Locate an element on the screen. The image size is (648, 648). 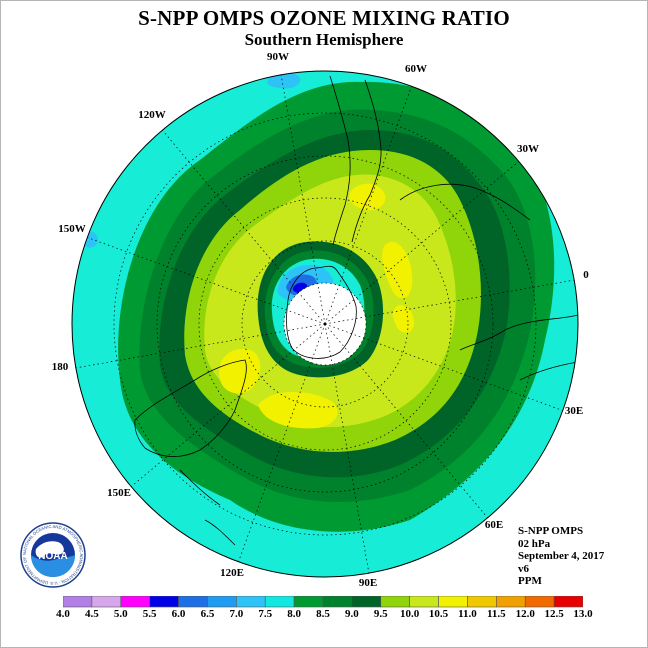
longitude-label: 150E is located at coordinates (119, 493).